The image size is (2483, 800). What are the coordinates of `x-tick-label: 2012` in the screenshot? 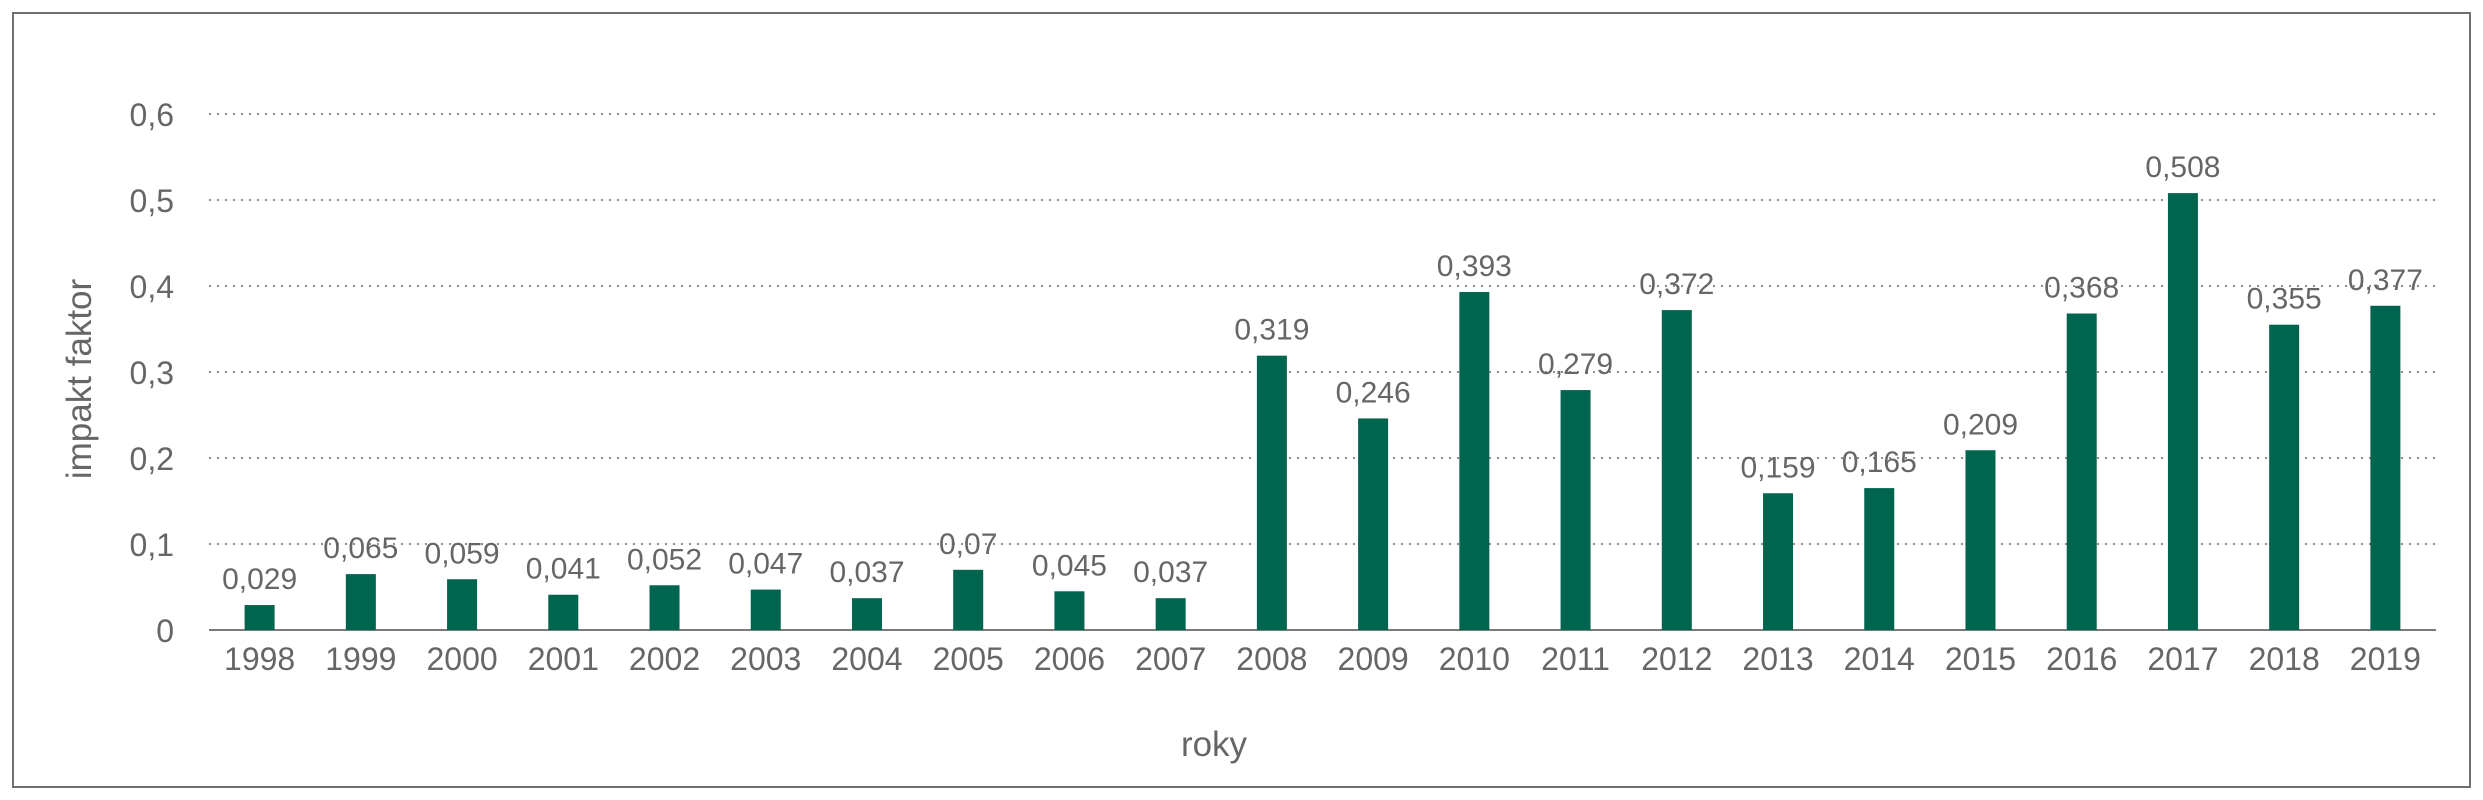 It's located at (1676, 659).